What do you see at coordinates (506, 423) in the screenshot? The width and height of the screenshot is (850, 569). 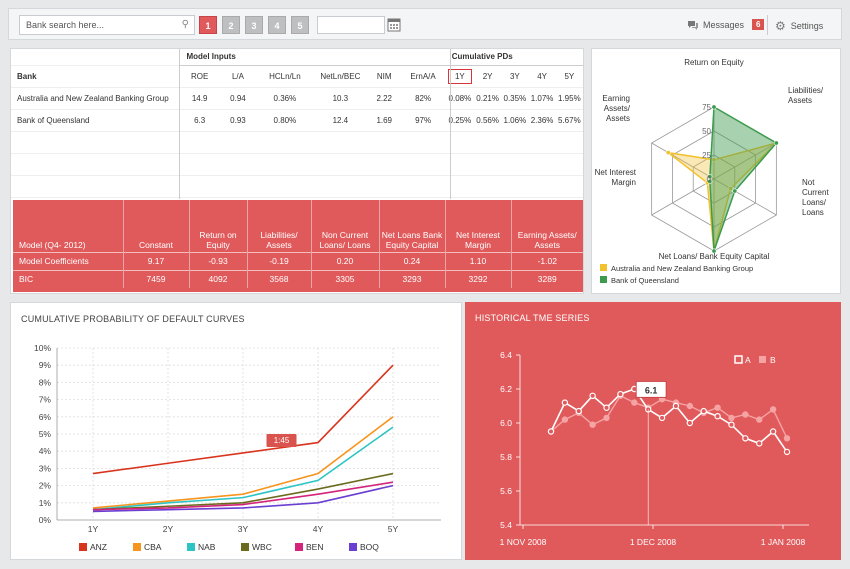 I see `y-tick-label: 6.0` at bounding box center [506, 423].